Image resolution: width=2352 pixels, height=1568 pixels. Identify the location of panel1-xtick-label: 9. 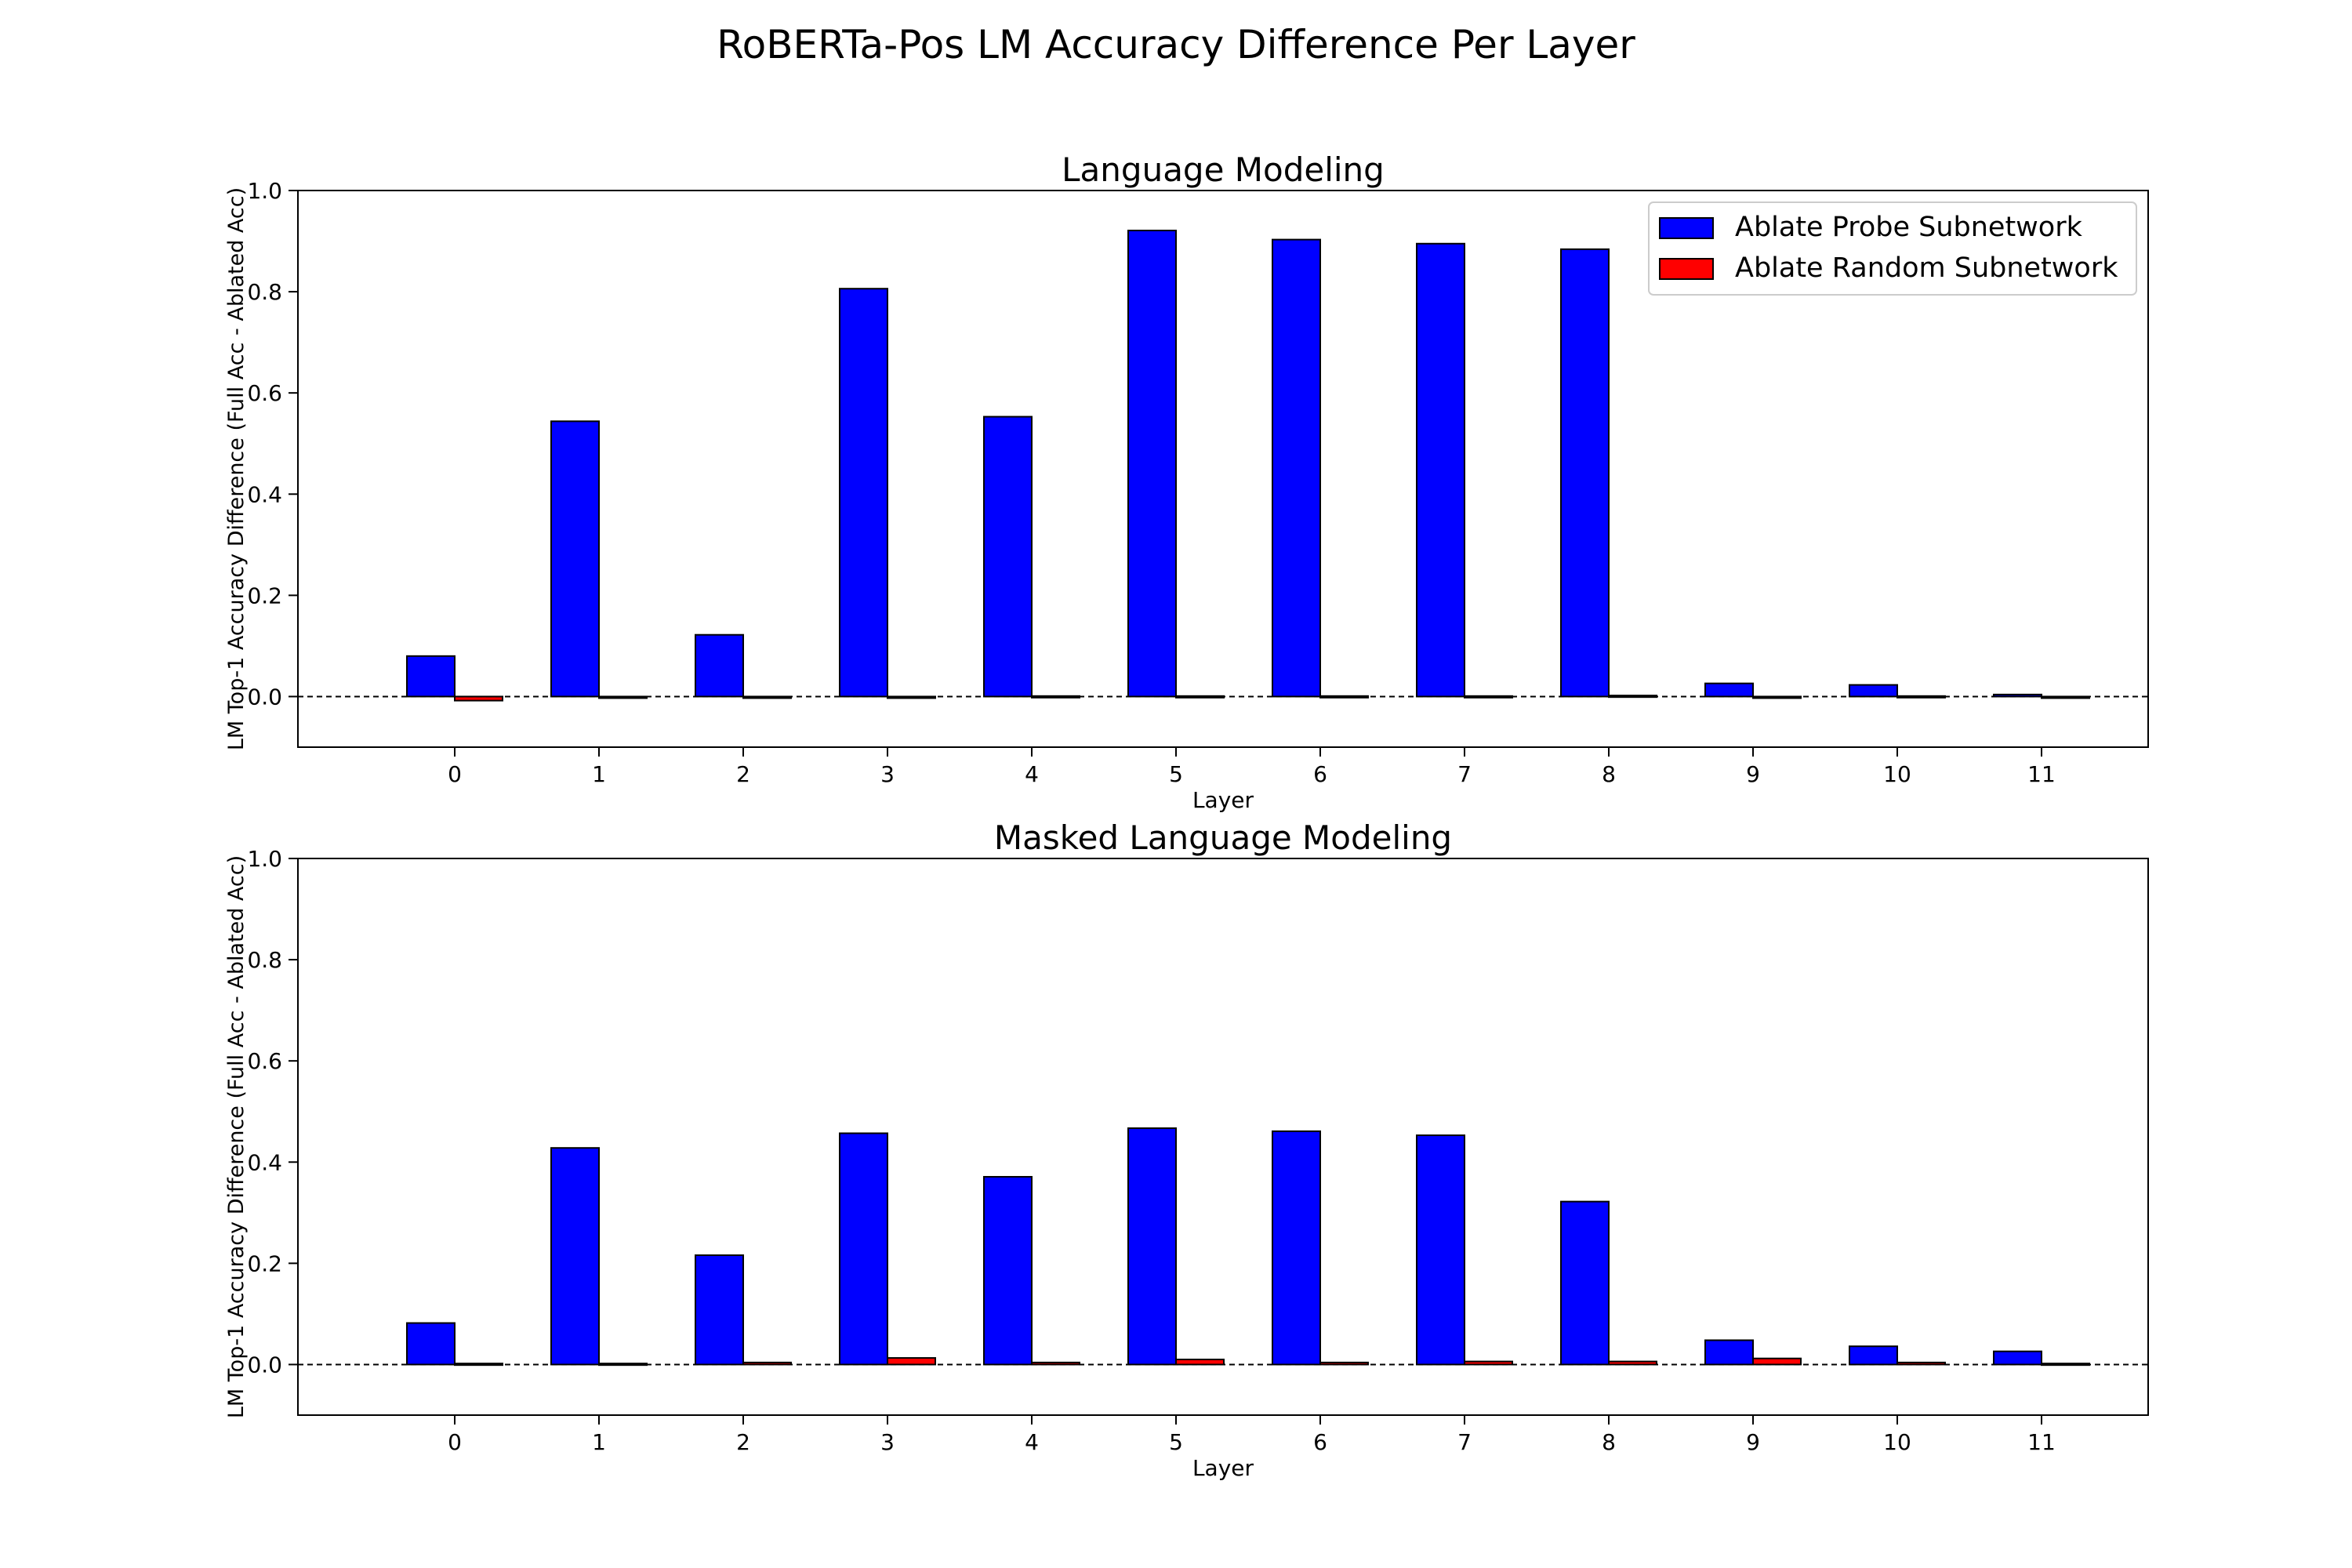
(1753, 774).